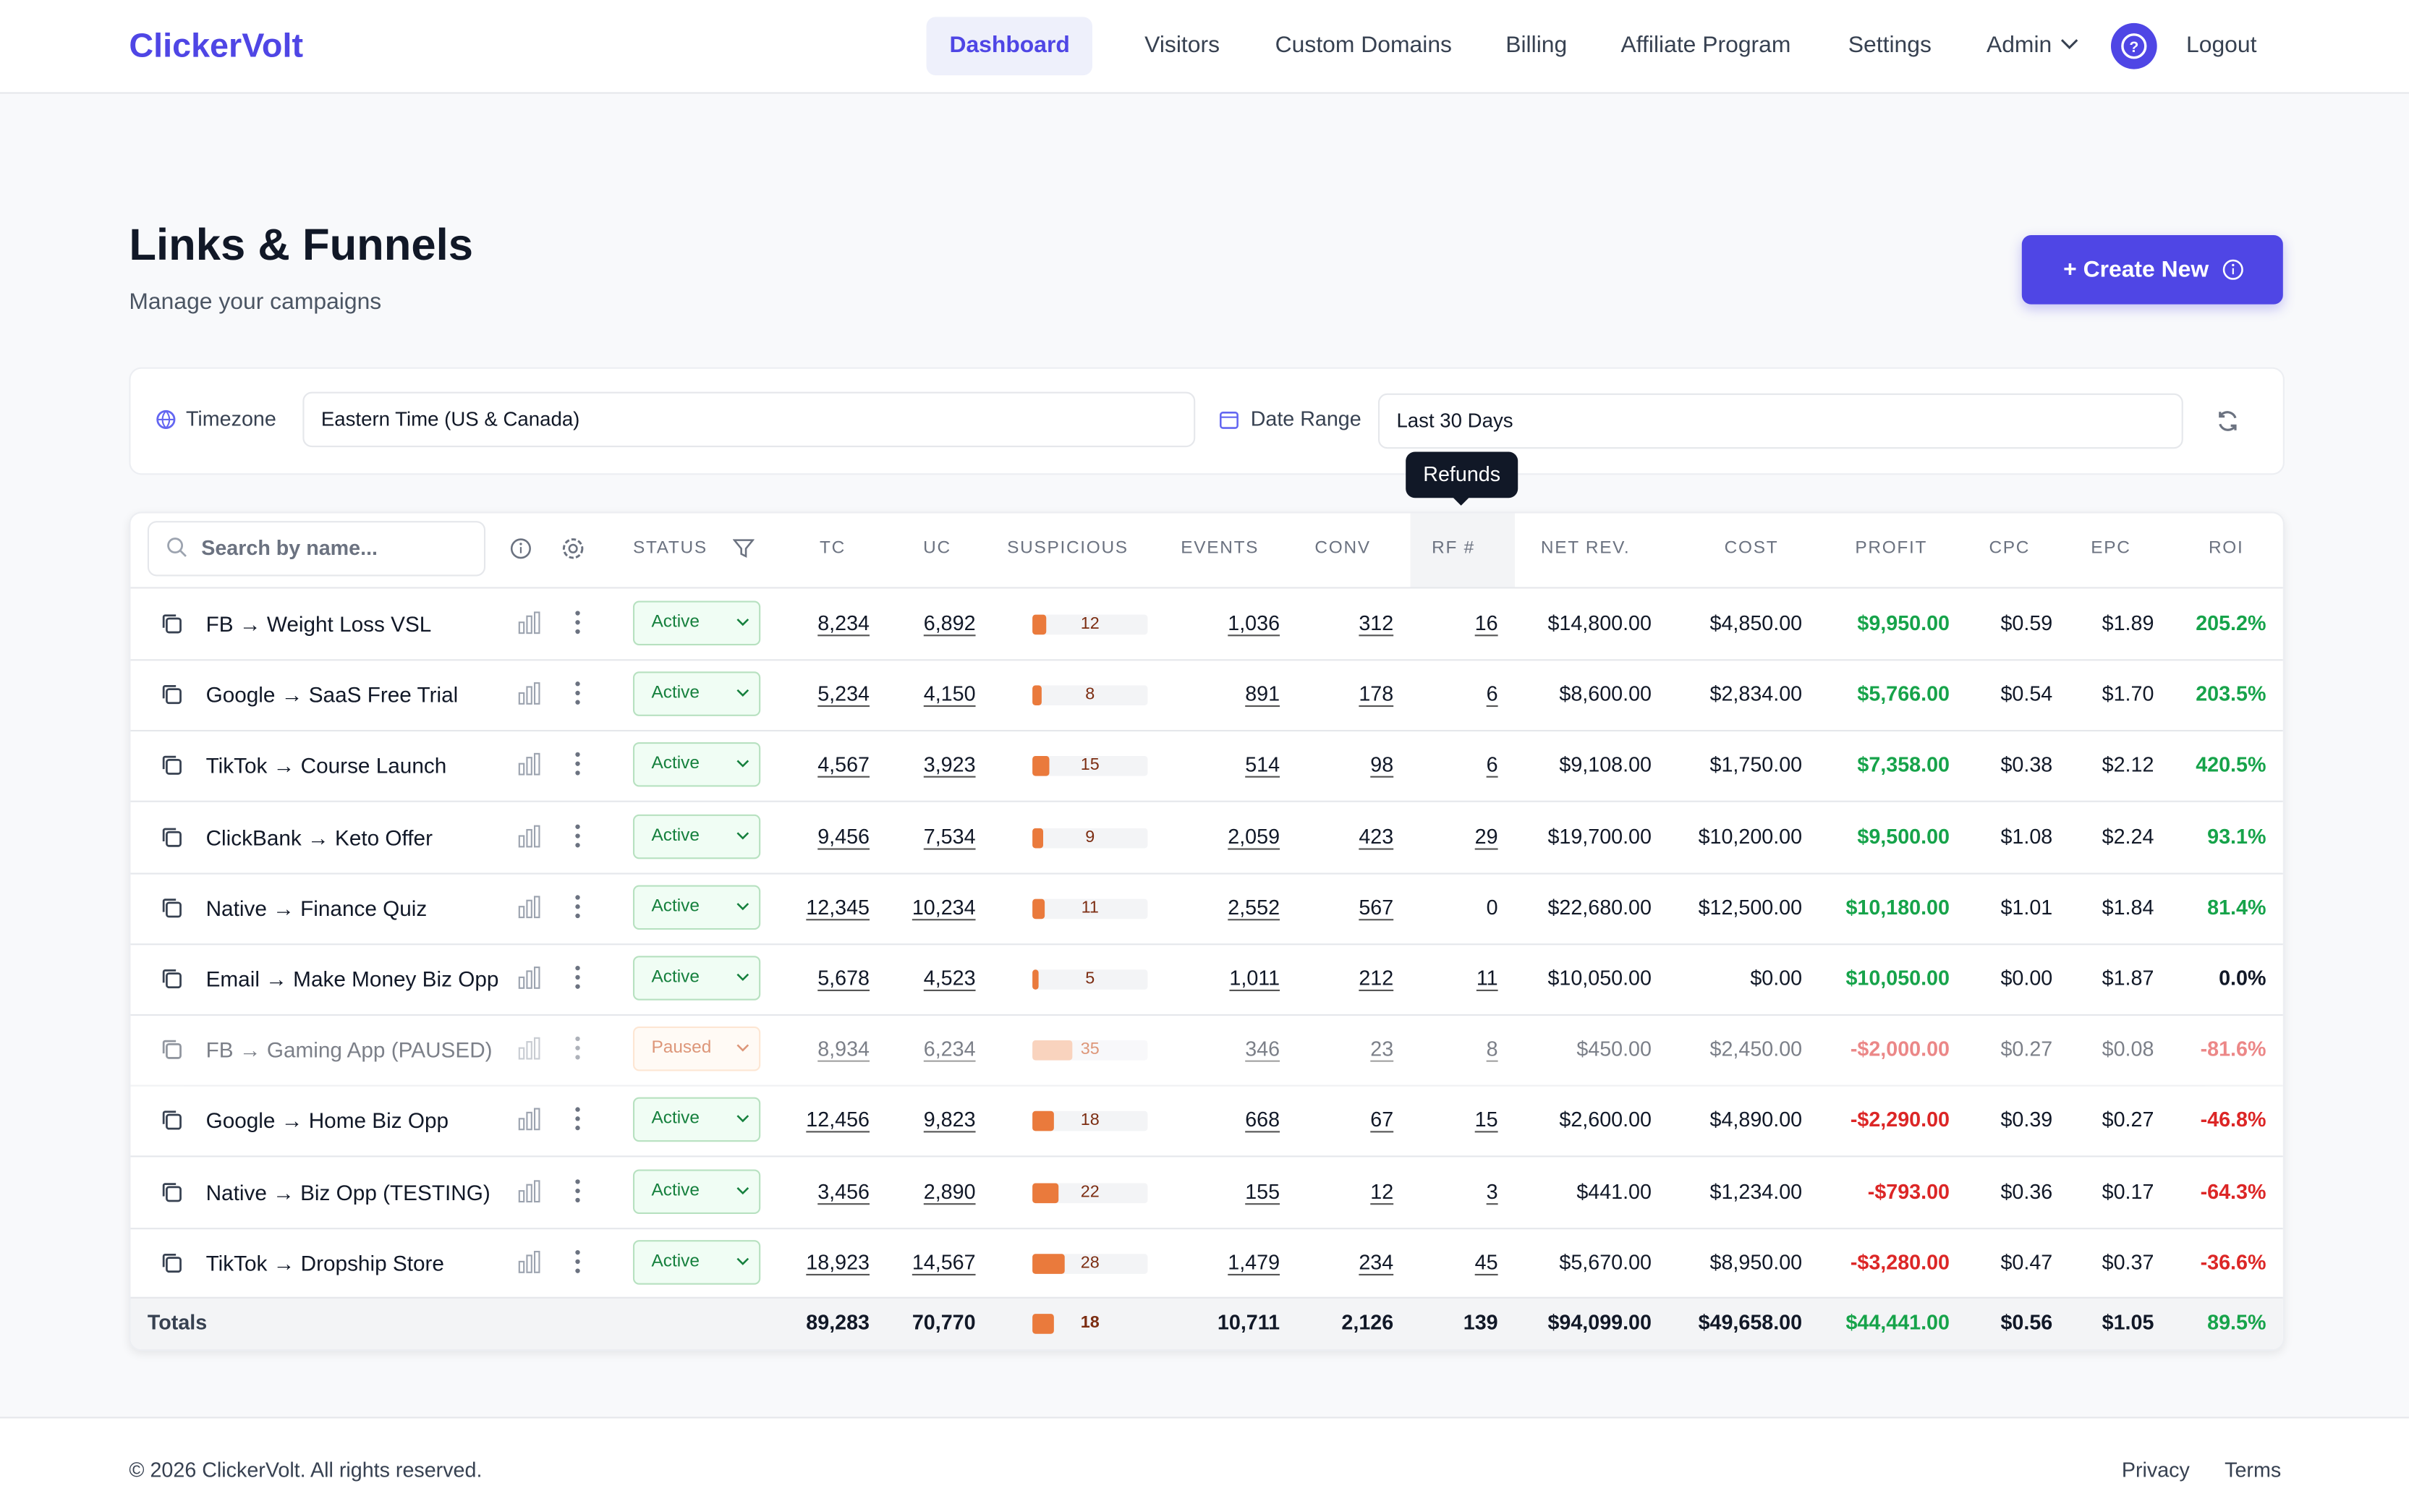  Describe the element at coordinates (1182, 45) in the screenshot. I see `nav-item: Visitors` at that location.